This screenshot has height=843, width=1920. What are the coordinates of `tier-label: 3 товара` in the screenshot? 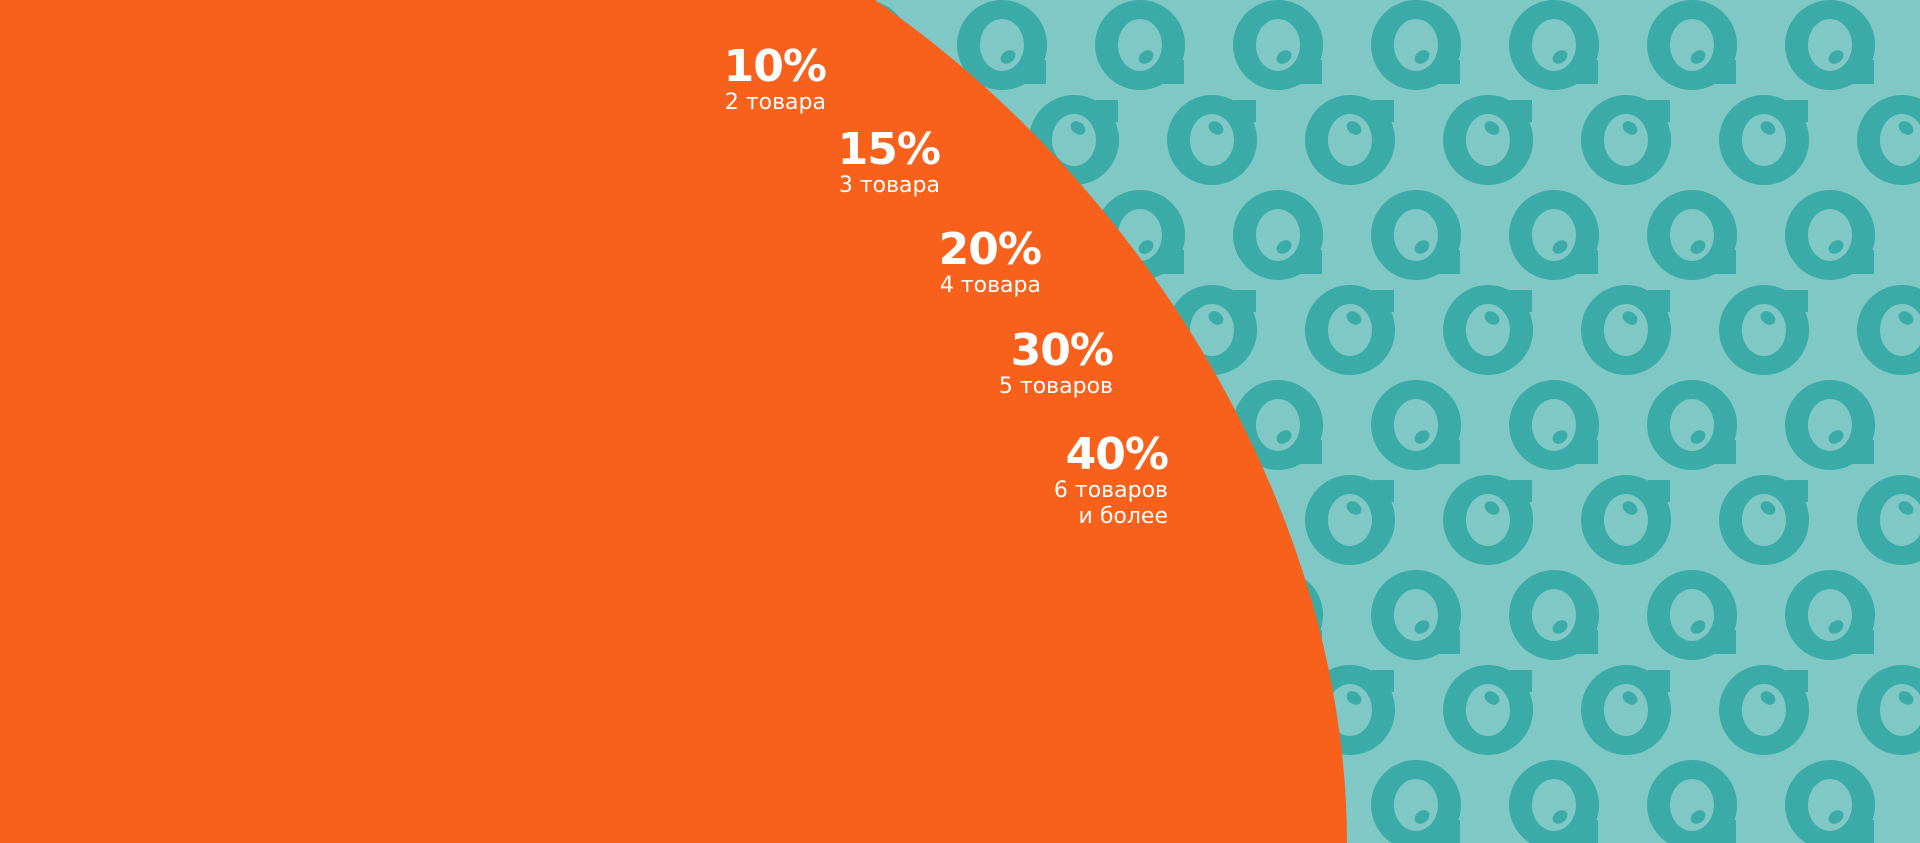 It's located at (889, 185).